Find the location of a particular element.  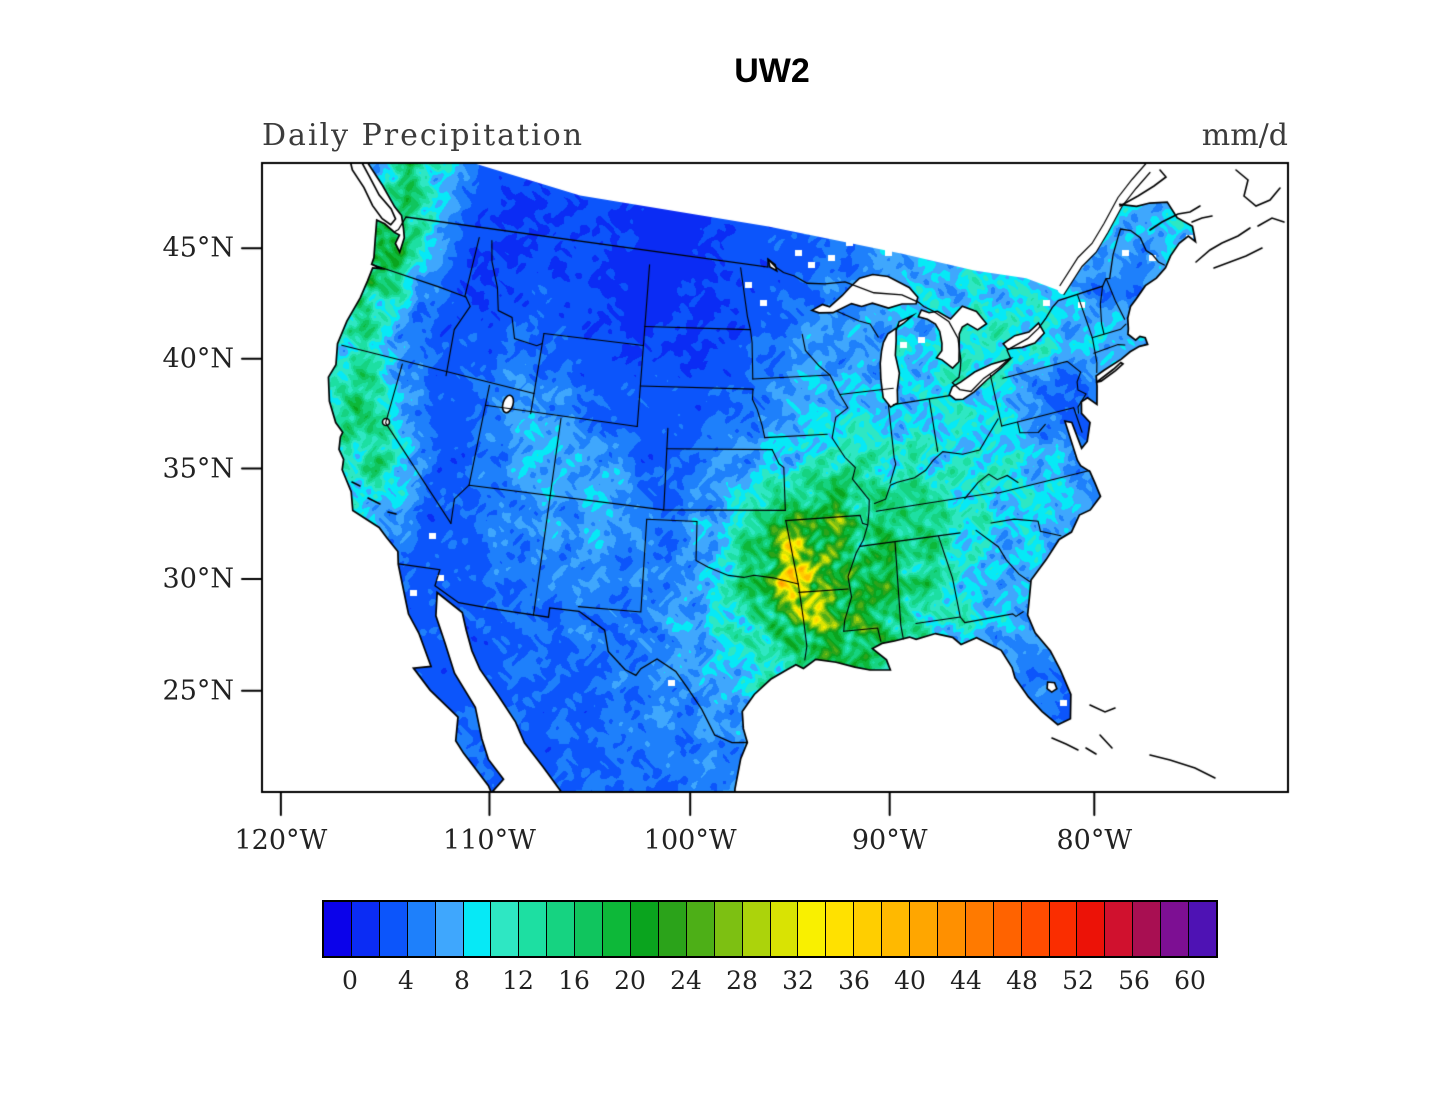

colorbar-tick-label: 28 is located at coordinates (742, 980).